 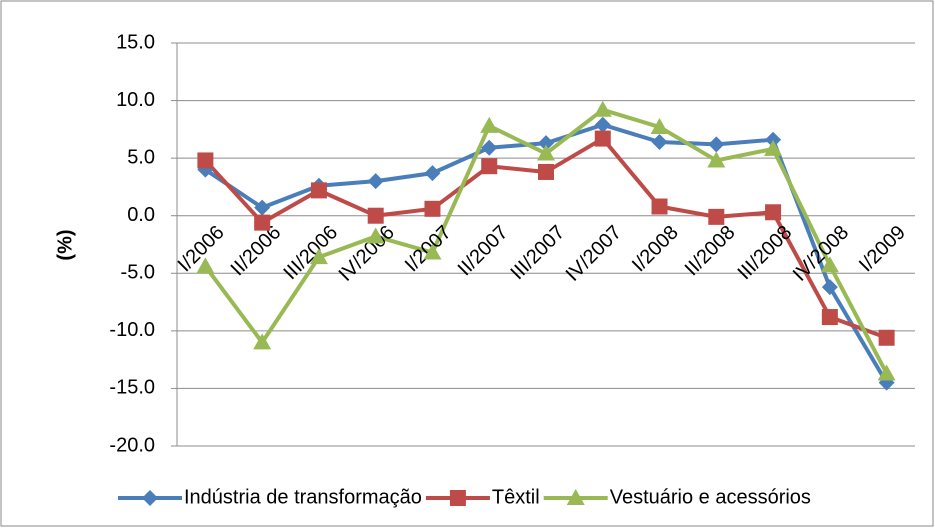 What do you see at coordinates (132, 445) in the screenshot?
I see `y-tick-label: -20.0` at bounding box center [132, 445].